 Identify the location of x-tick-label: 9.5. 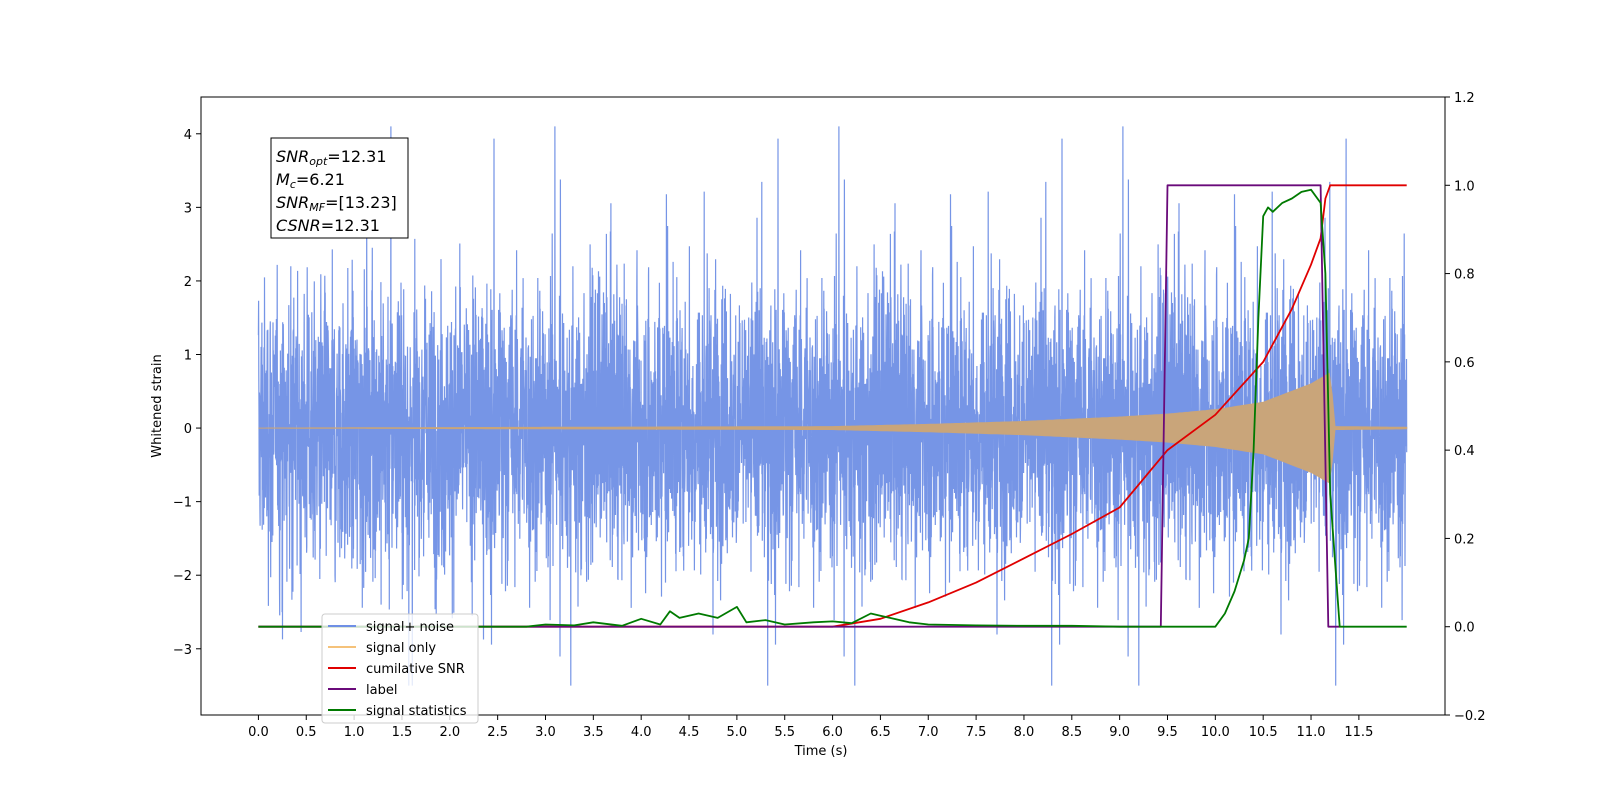
(1167, 732).